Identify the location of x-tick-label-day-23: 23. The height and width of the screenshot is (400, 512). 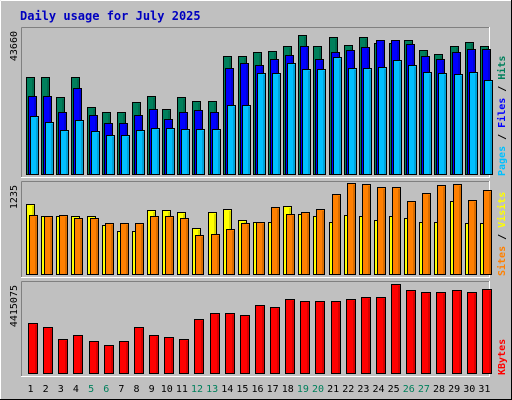
(363, 389).